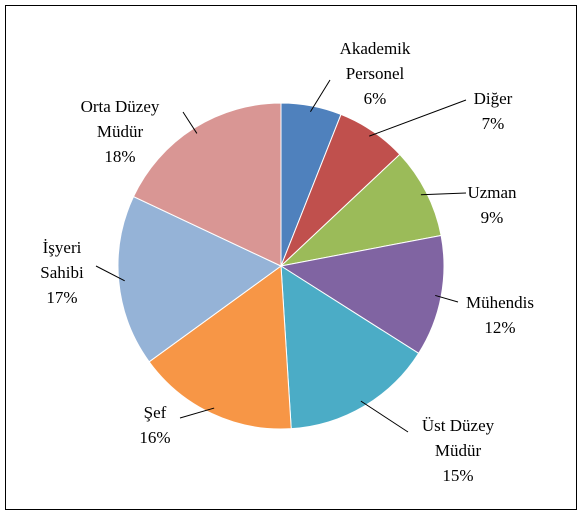 Image resolution: width=583 pixels, height=516 pixels. What do you see at coordinates (500, 302) in the screenshot?
I see `category-label: Mühendis` at bounding box center [500, 302].